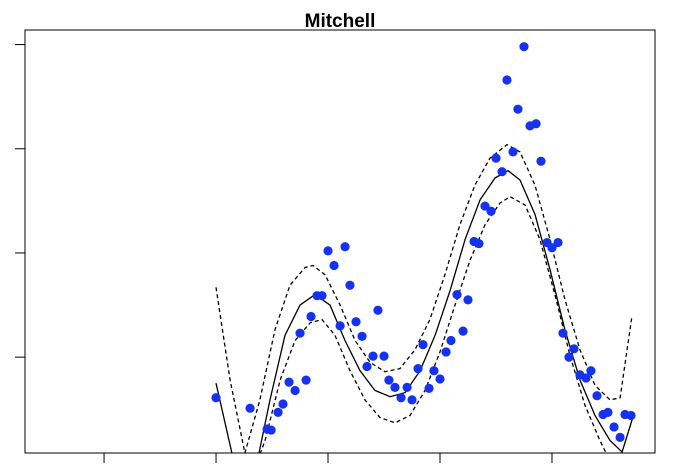  I want to click on chart-title: Mitchell, so click(340, 21).